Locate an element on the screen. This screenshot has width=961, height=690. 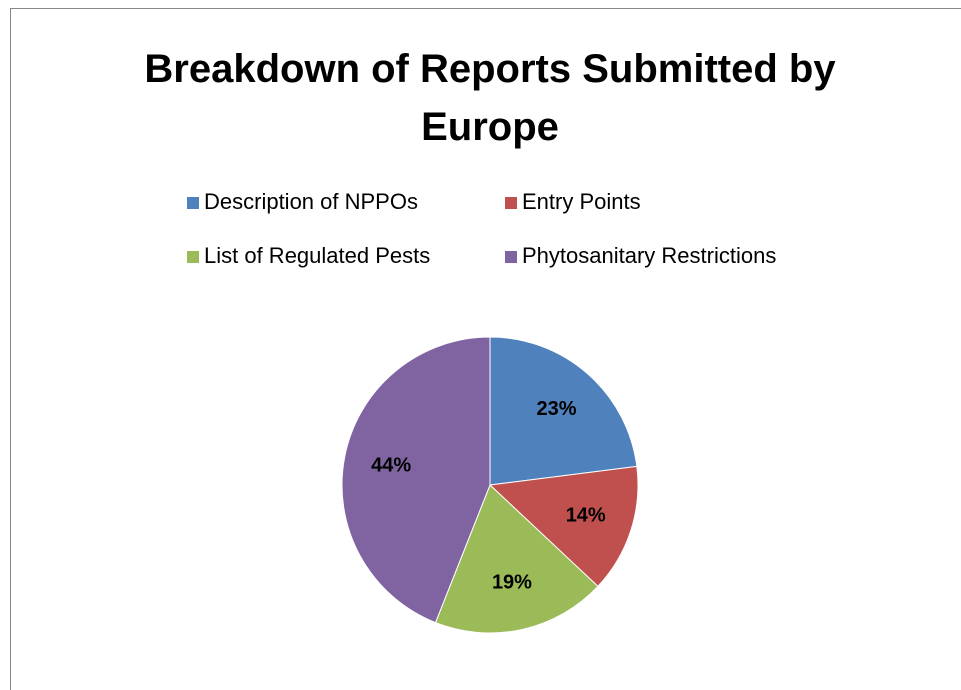
legend-label: List of Regulated Pests is located at coordinates (317, 255).